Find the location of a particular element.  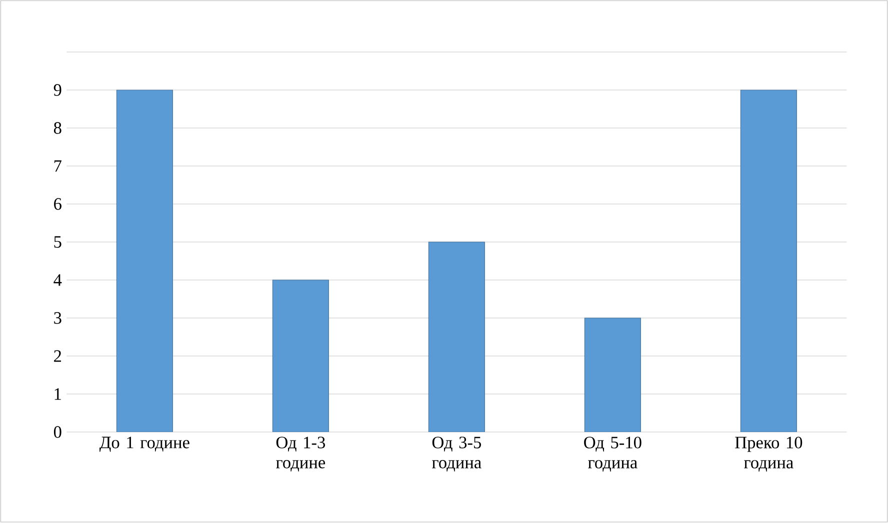

y-tick-label: 4 is located at coordinates (58, 280).